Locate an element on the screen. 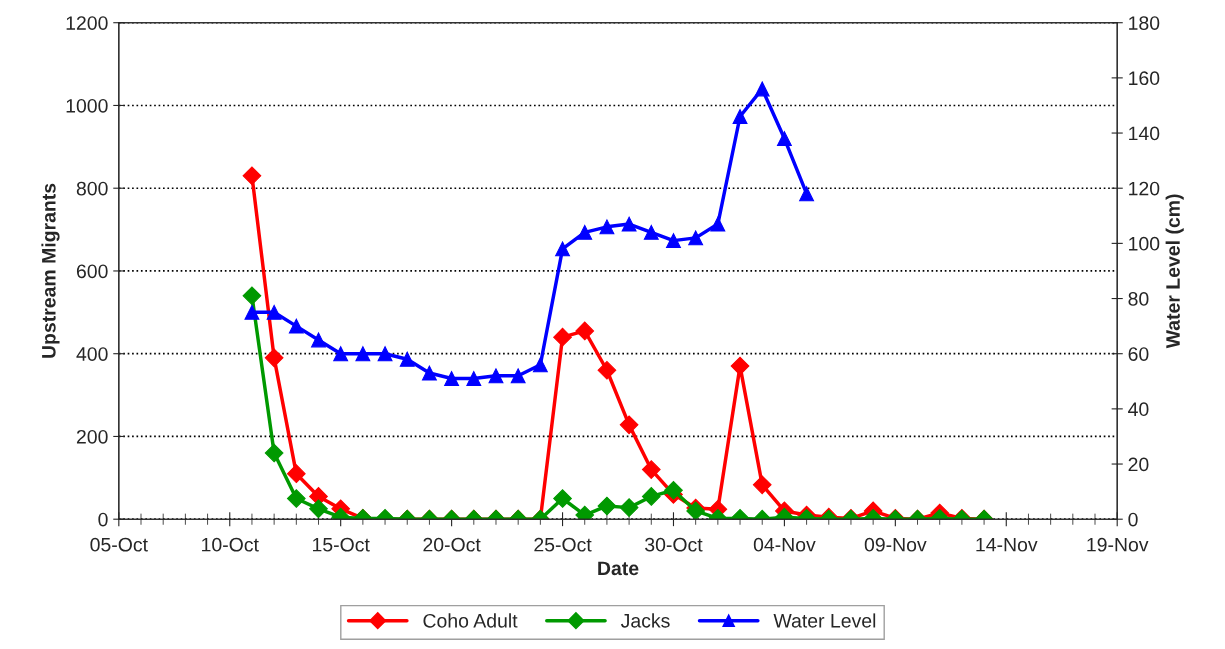  y-axis-title: Upstream Migrants is located at coordinates (50, 270).